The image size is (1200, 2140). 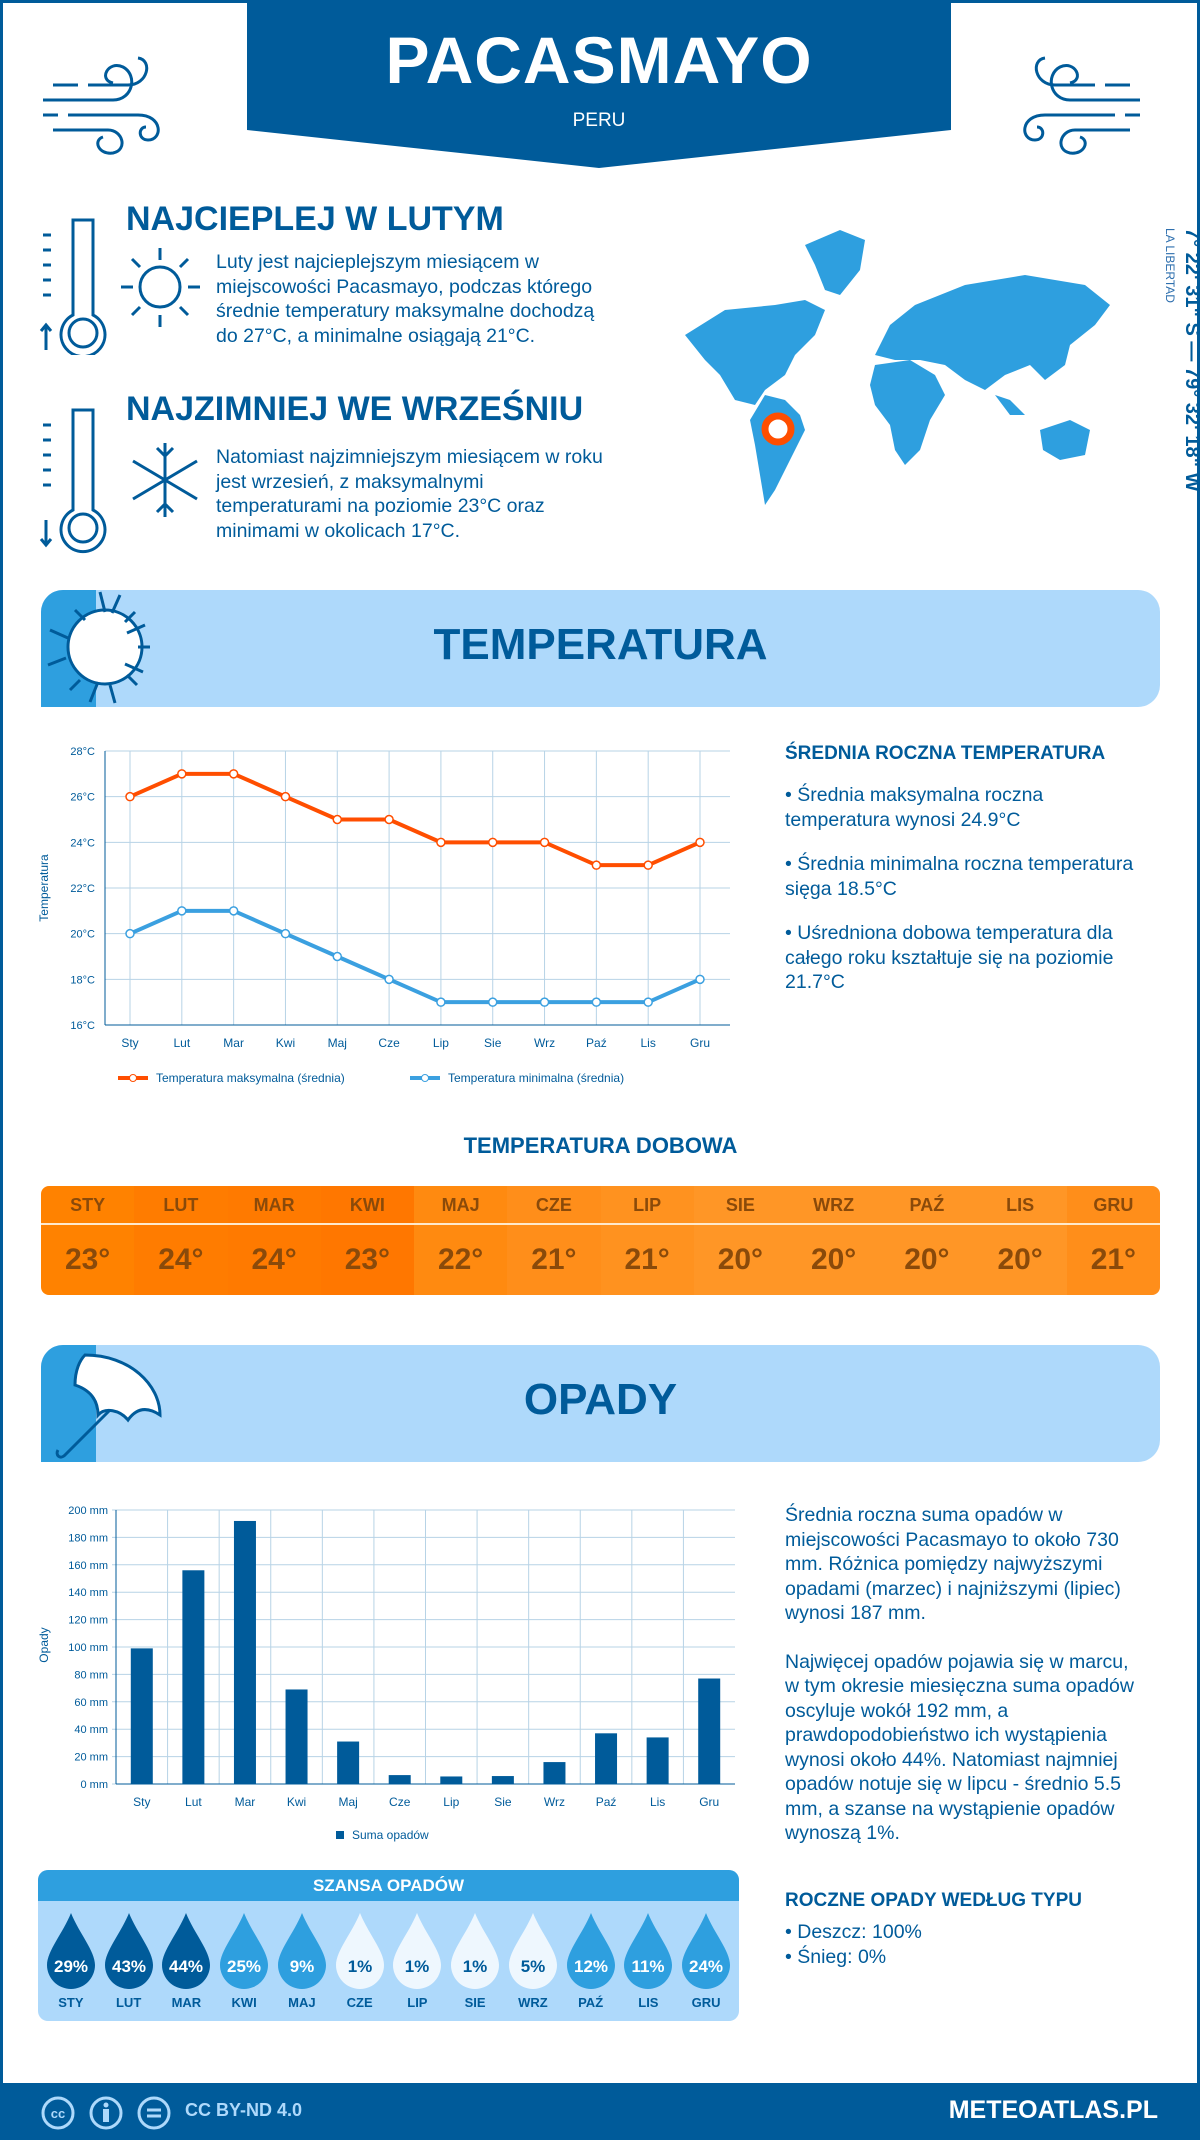 I want to click on chance-month: MAR, so click(x=186, y=2002).